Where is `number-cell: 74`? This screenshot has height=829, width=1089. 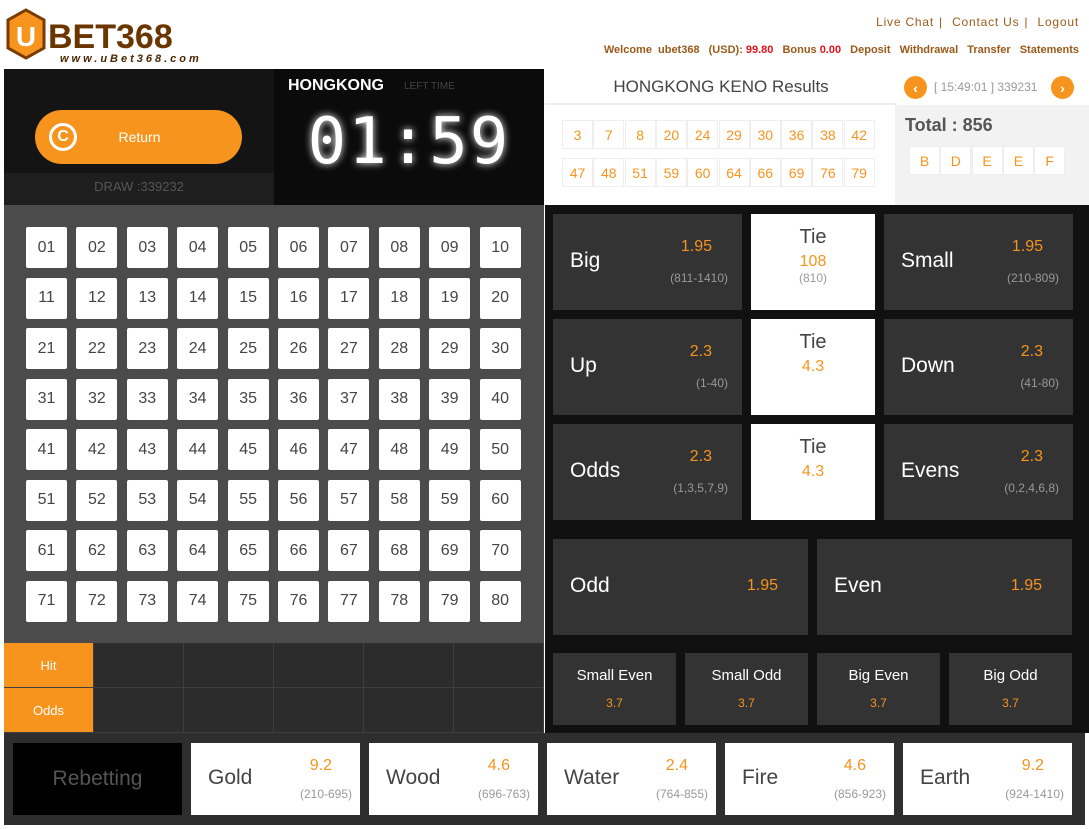
number-cell: 74 is located at coordinates (198, 601).